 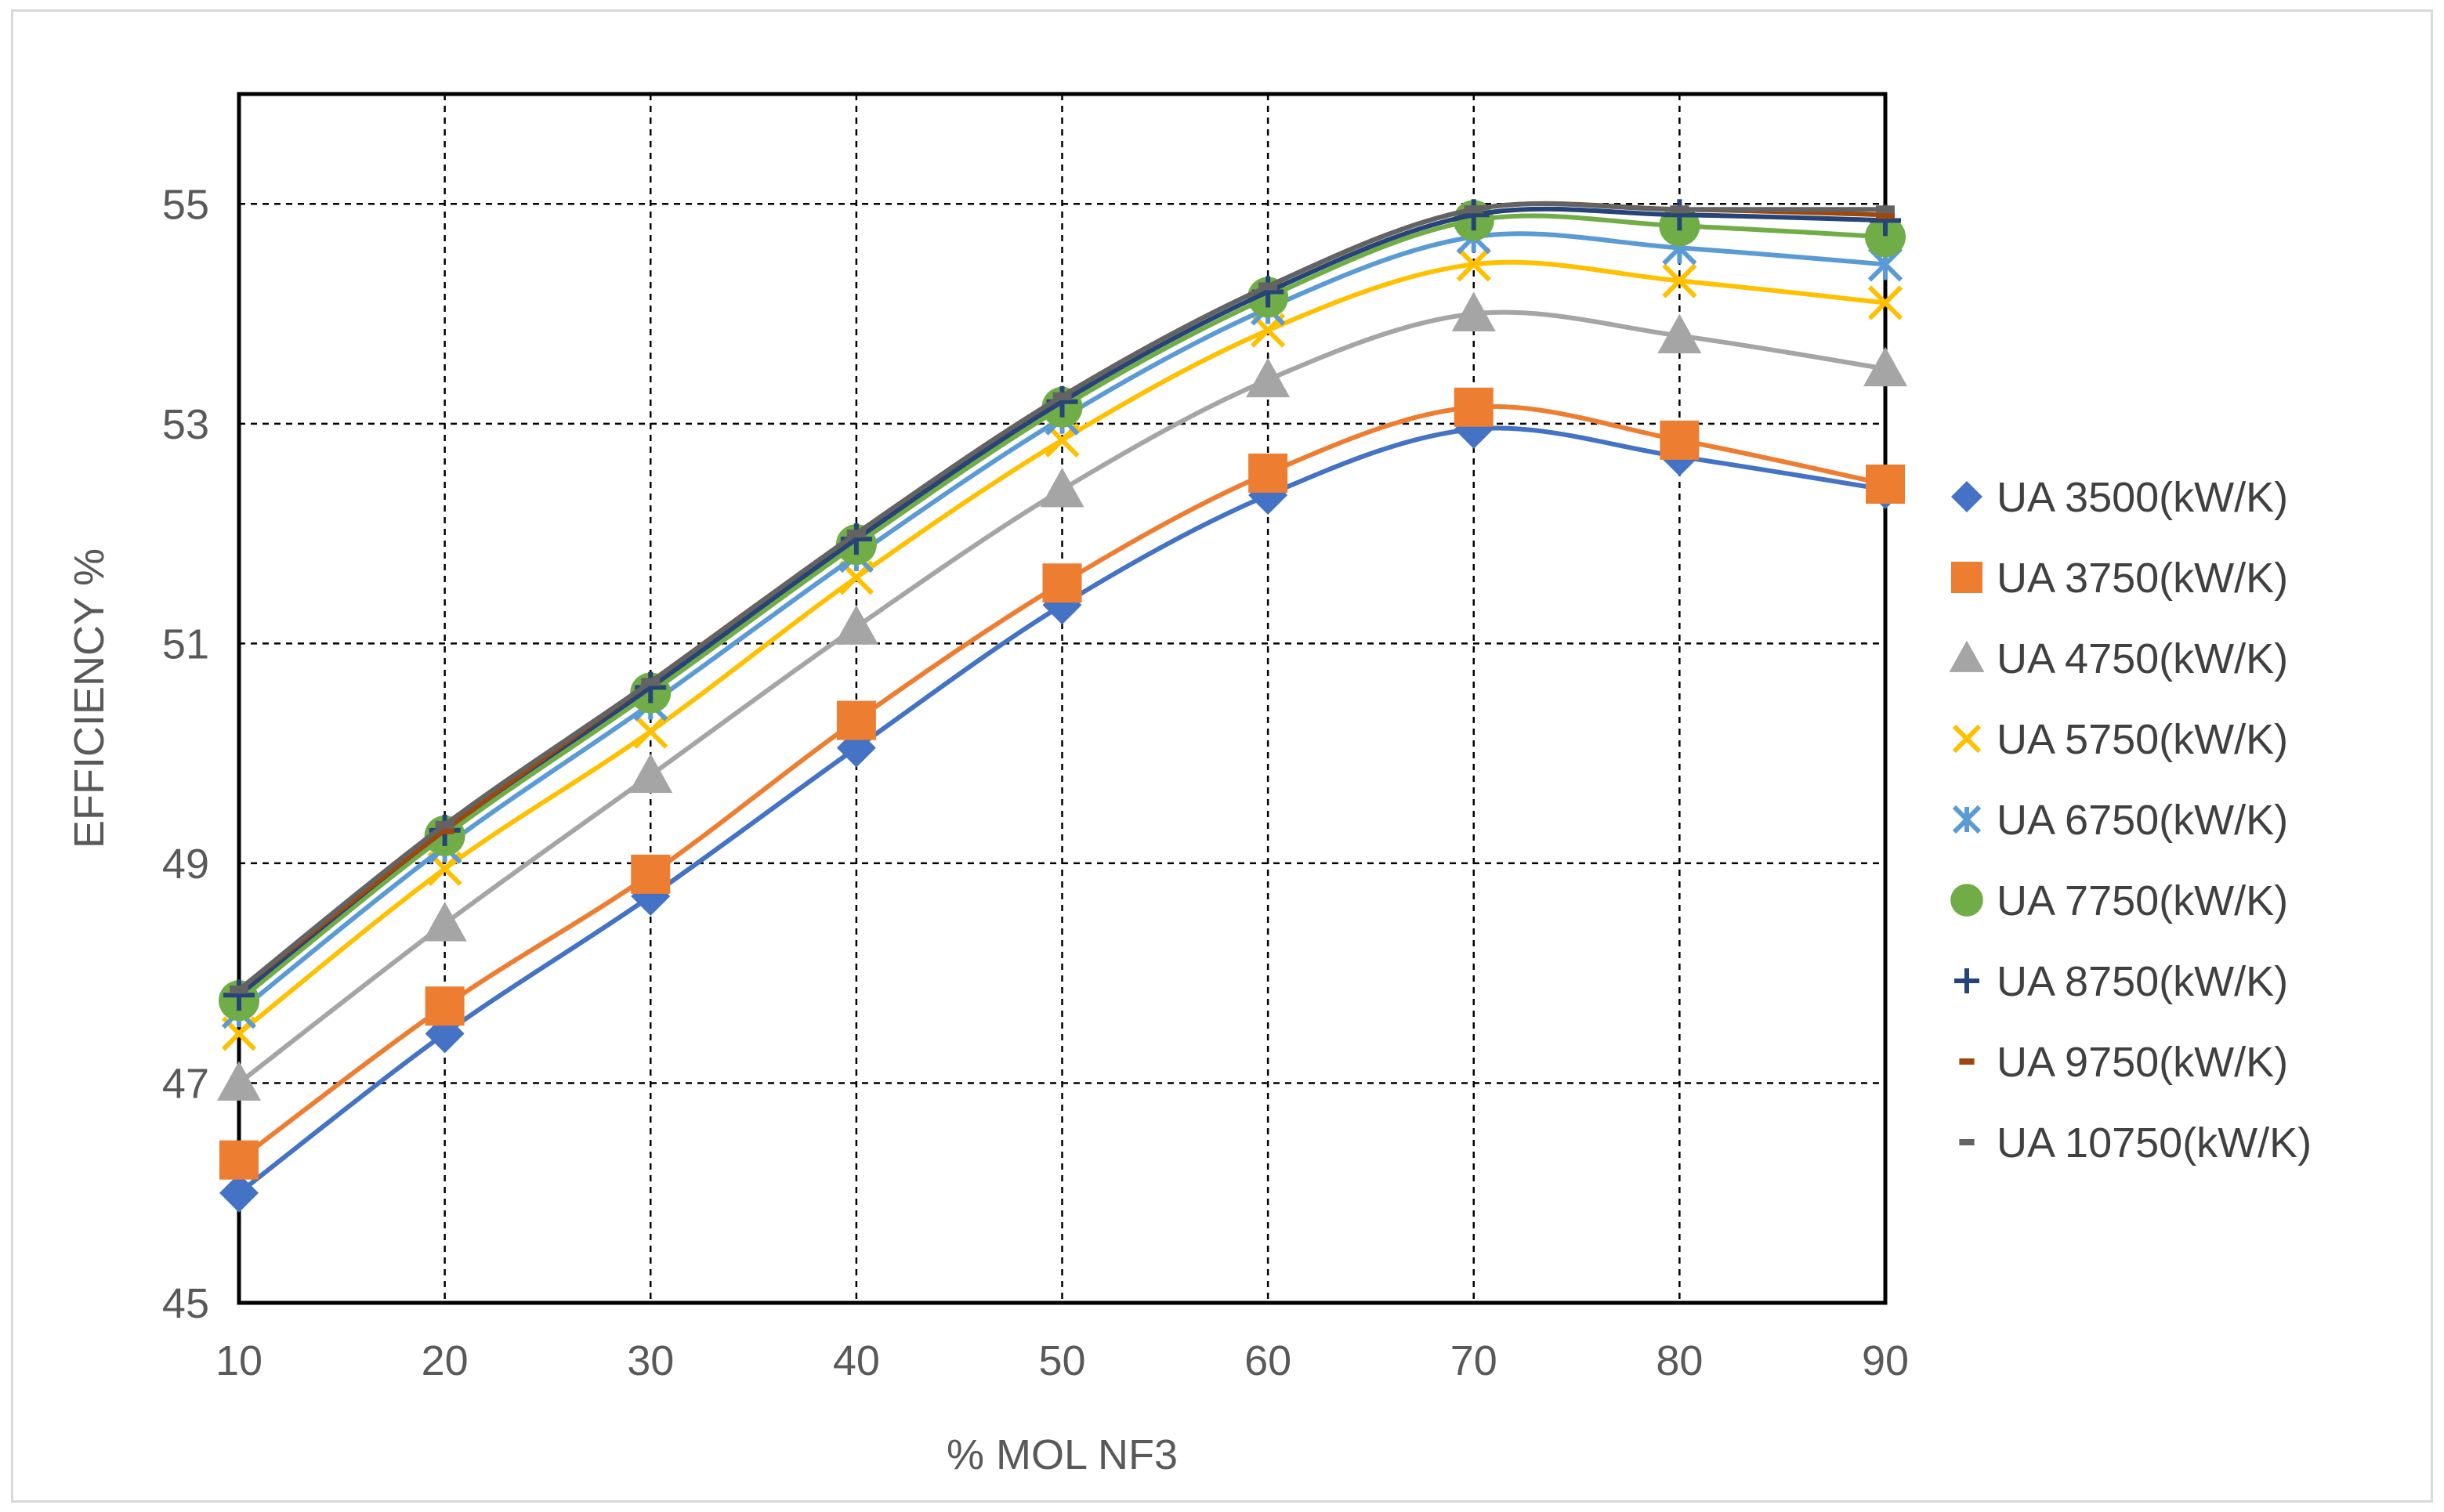 I want to click on legend-item: UA 7750(kW/K), so click(x=2119, y=901).